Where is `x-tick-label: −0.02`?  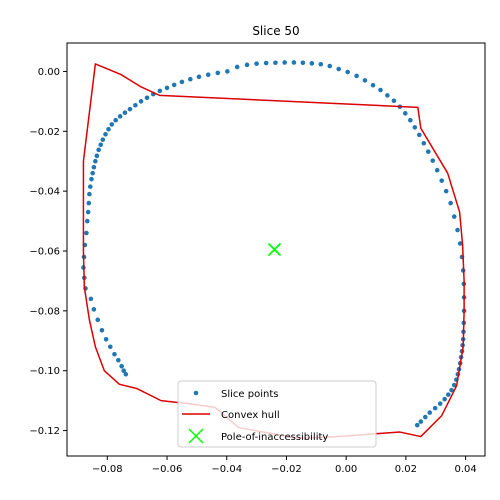 x-tick-label: −0.02 is located at coordinates (286, 469).